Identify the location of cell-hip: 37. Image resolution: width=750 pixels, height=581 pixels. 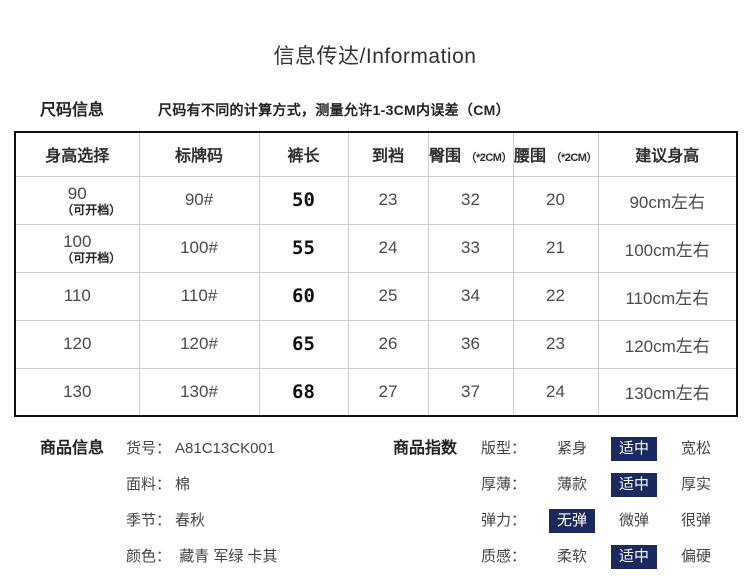
(470, 392).